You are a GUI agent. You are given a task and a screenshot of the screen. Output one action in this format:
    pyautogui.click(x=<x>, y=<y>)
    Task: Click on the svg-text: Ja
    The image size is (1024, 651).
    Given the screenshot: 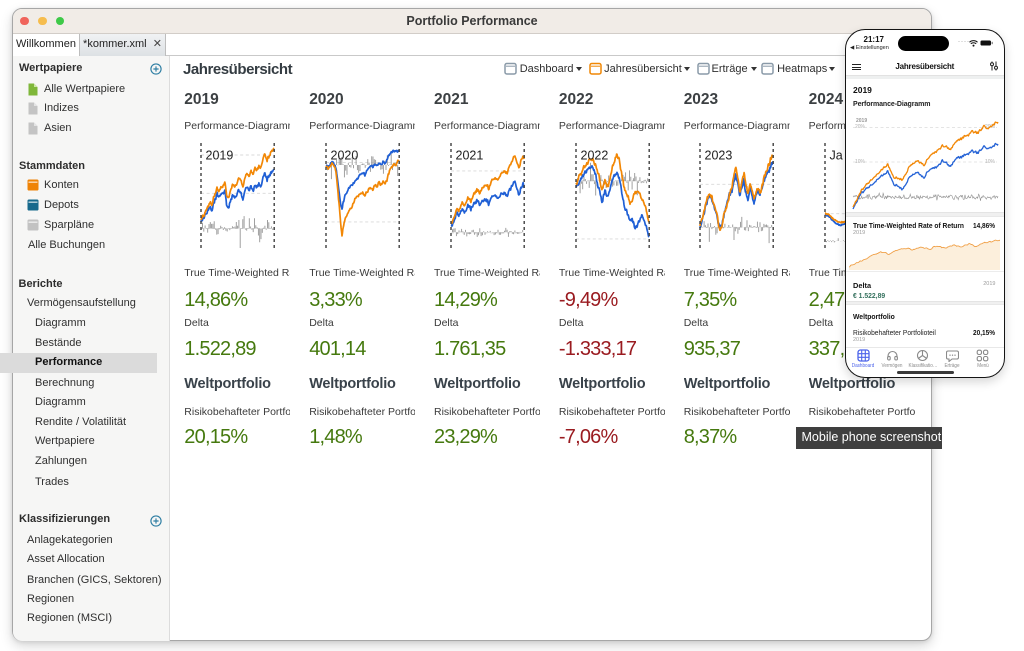 What is the action you would take?
    pyautogui.click(x=836, y=156)
    